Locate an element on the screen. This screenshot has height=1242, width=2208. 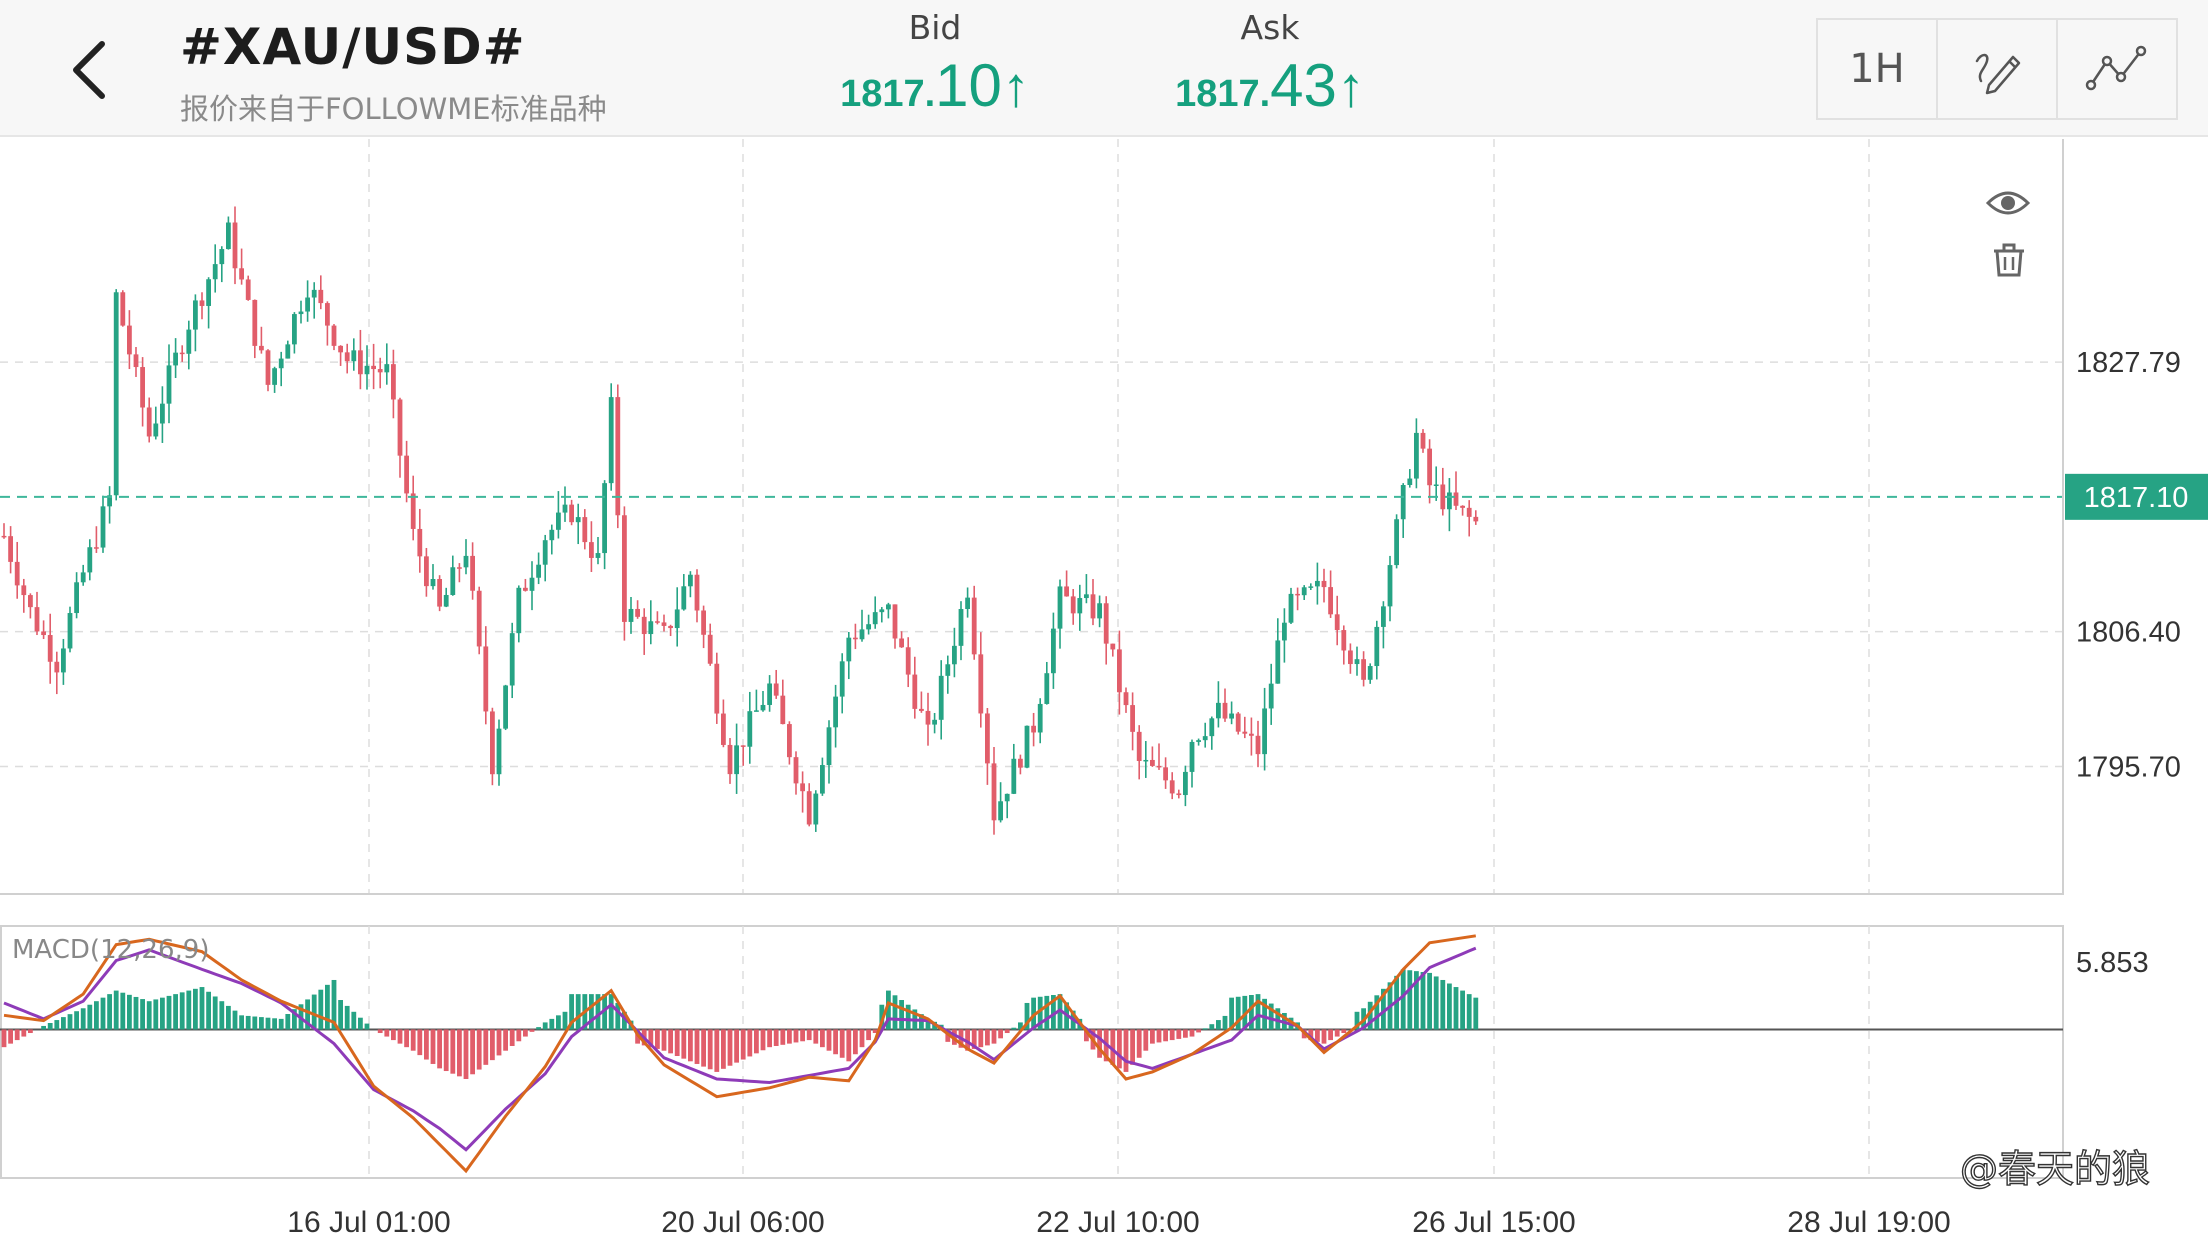
indicator-button is located at coordinates (2117, 69).